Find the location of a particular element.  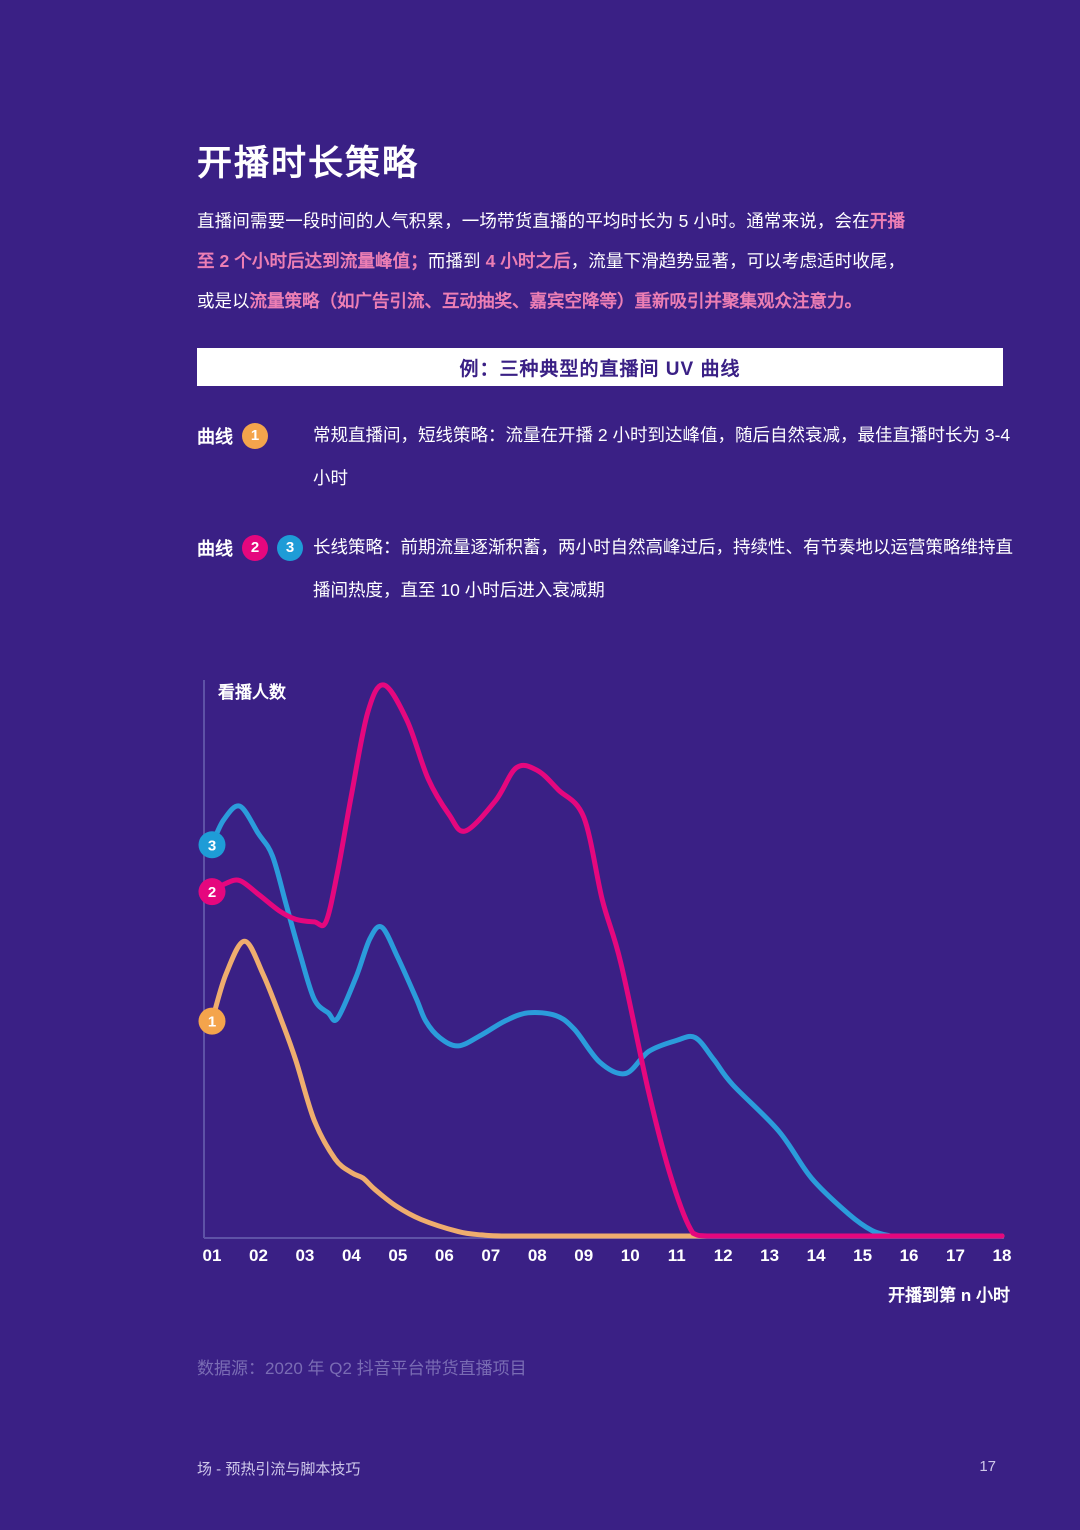

x-tick-14: 14 is located at coordinates (816, 1255).